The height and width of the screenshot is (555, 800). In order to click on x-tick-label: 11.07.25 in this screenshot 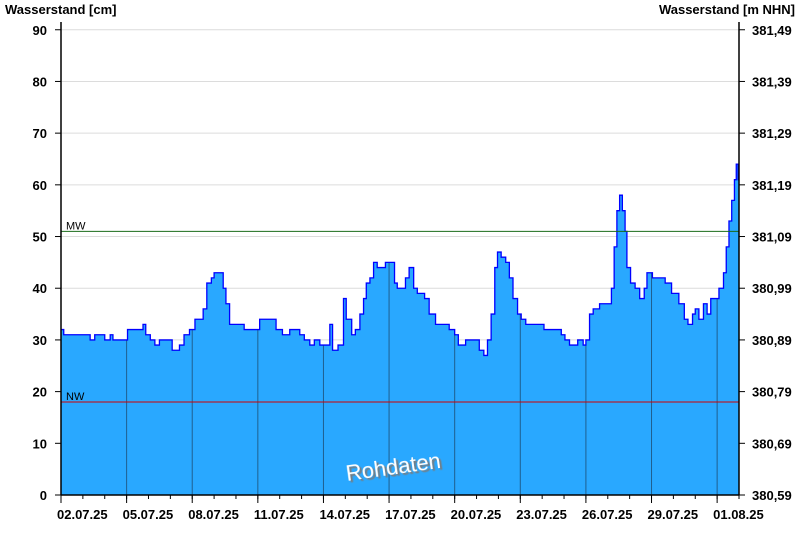, I will do `click(279, 514)`.